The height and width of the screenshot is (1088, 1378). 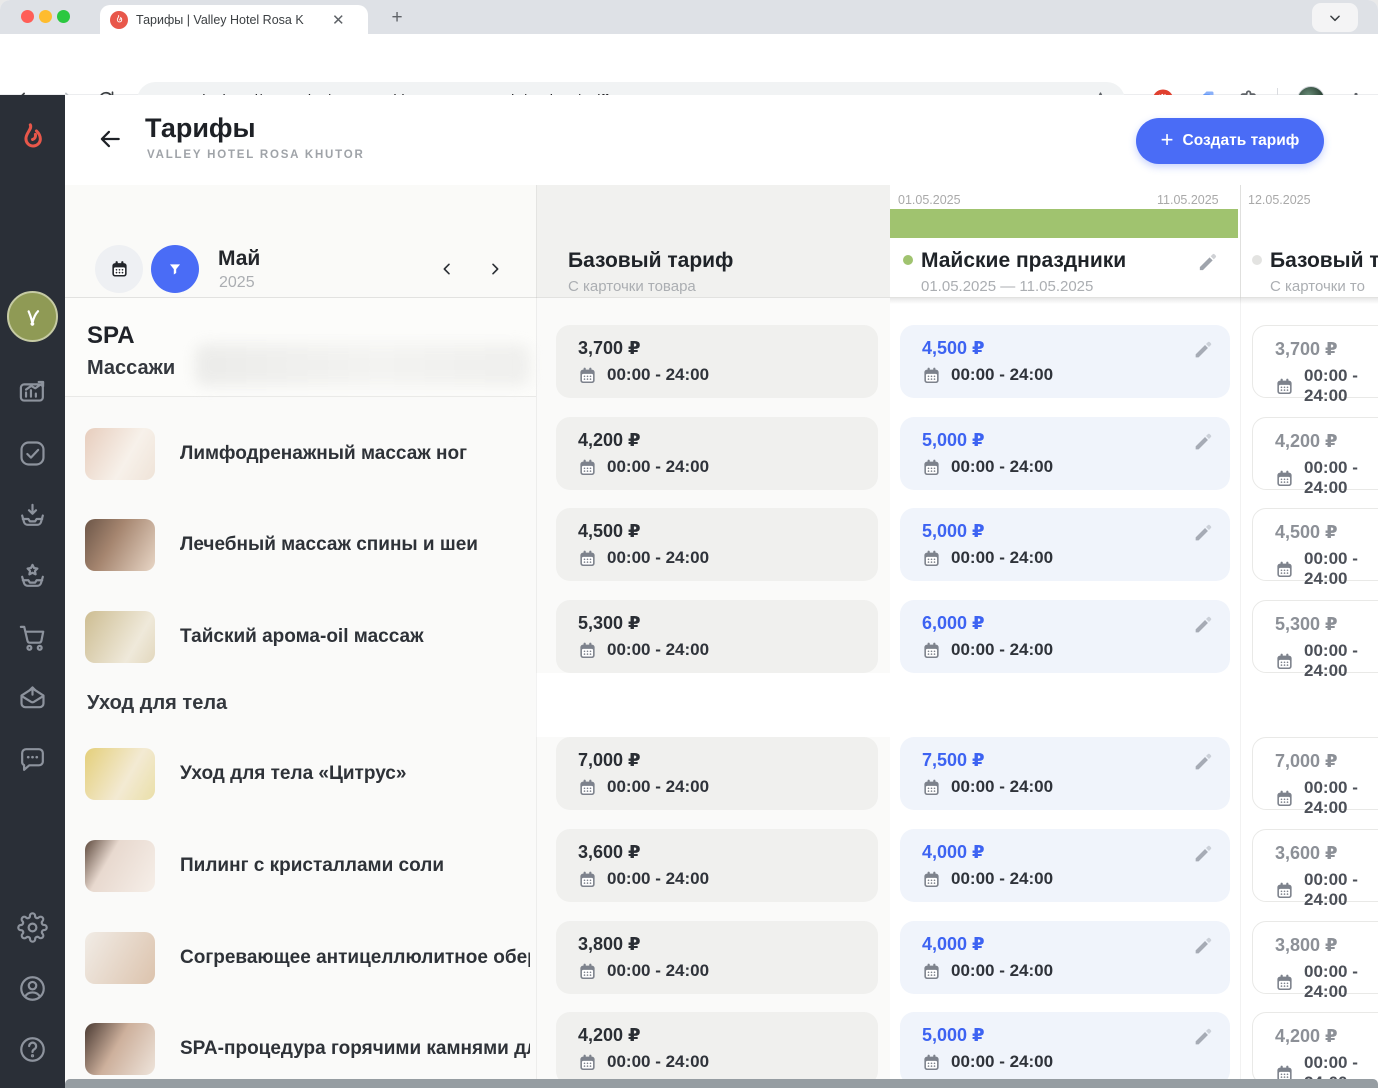 I want to click on price-cell-holiday: 4,500 ₽ 00:00 - 24:00, so click(x=1065, y=361).